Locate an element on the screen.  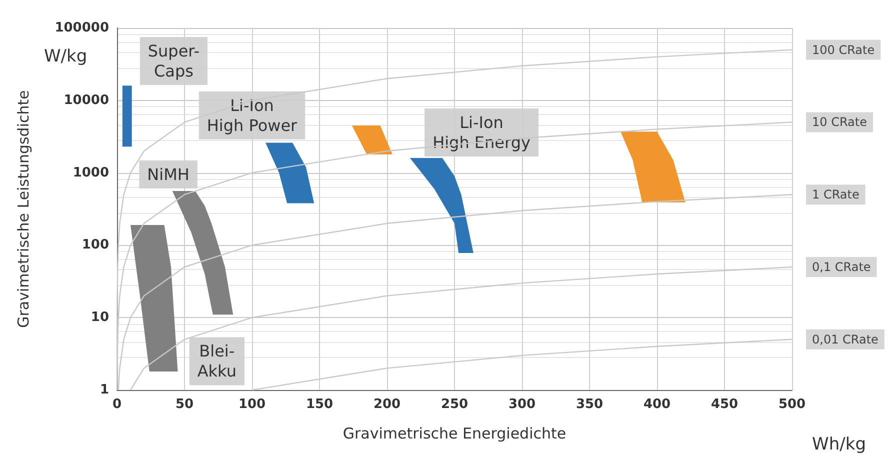
x-tick-label: 350 is located at coordinates (590, 404).